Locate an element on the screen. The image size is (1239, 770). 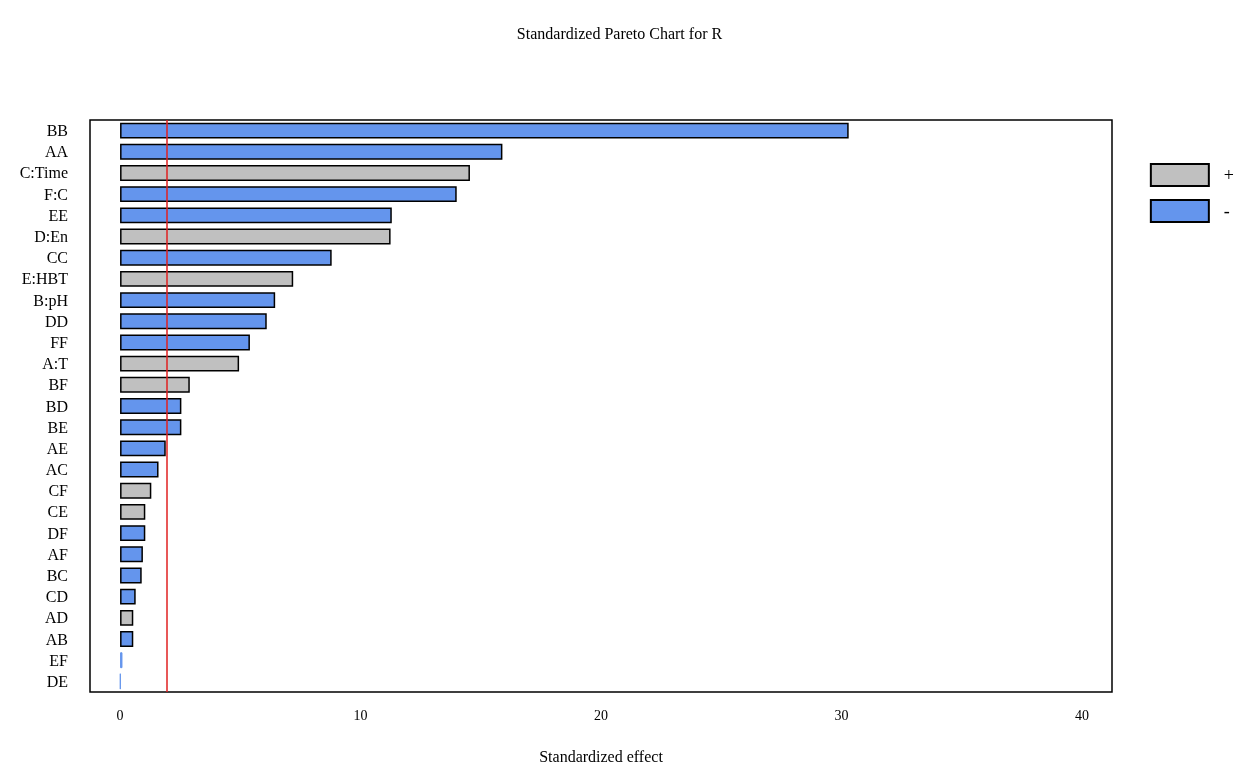
x-tick-label: 20 is located at coordinates (601, 715).